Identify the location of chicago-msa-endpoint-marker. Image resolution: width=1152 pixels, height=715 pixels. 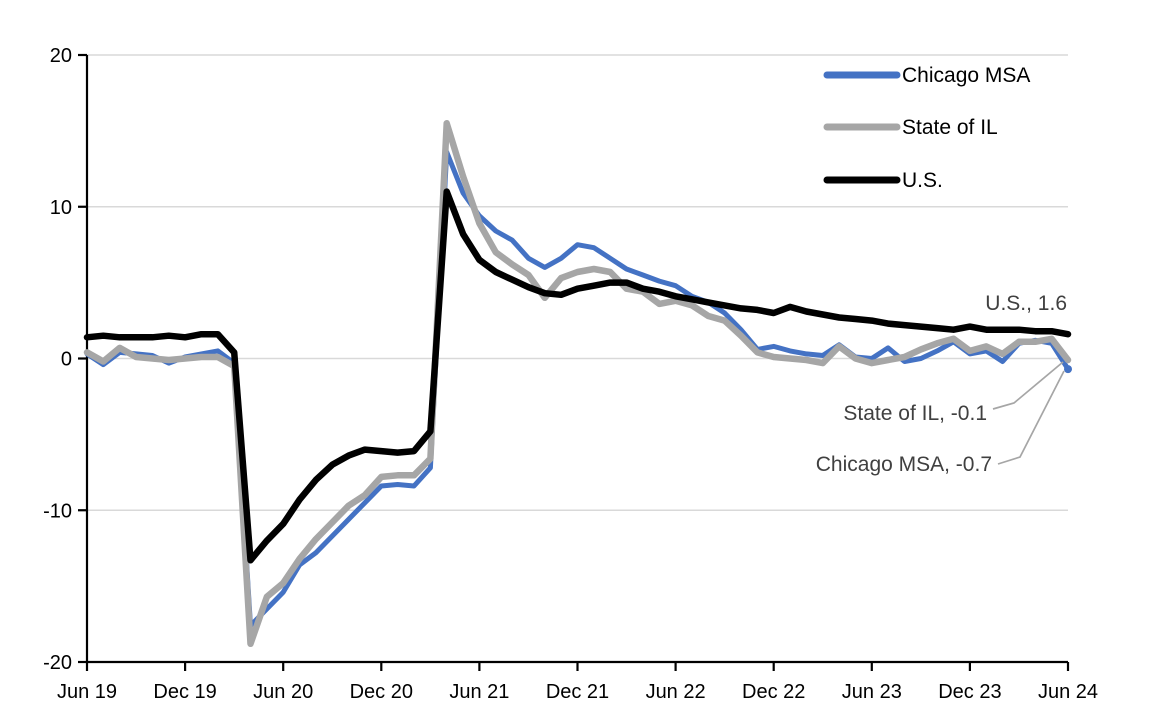
(1068, 369).